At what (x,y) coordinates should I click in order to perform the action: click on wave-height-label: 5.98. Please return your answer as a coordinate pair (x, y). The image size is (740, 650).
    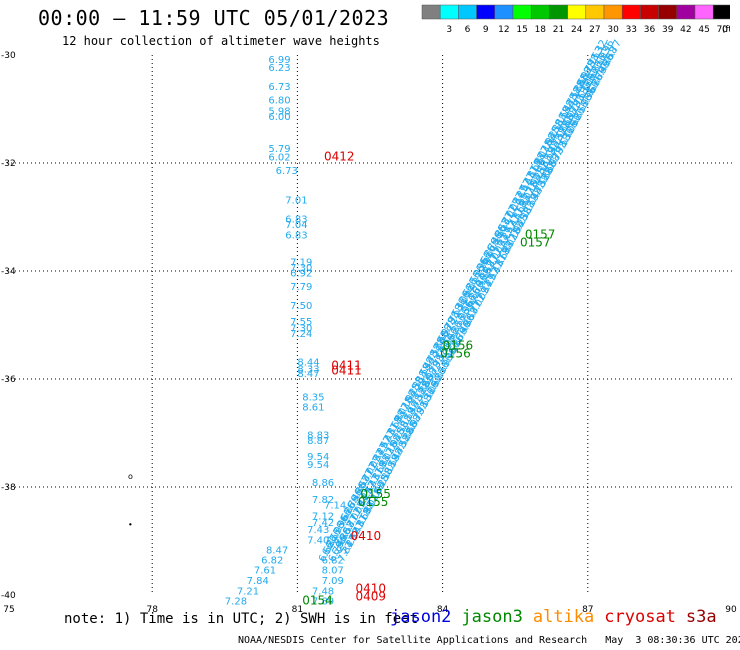
    Looking at the image, I should click on (279, 111).